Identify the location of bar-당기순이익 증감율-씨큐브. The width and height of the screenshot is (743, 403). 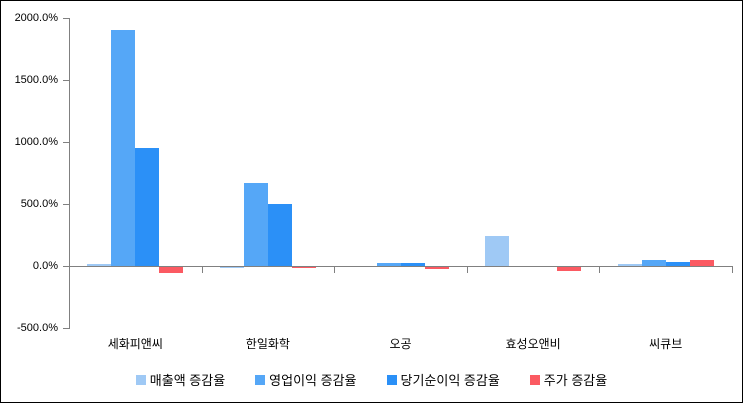
(677, 264).